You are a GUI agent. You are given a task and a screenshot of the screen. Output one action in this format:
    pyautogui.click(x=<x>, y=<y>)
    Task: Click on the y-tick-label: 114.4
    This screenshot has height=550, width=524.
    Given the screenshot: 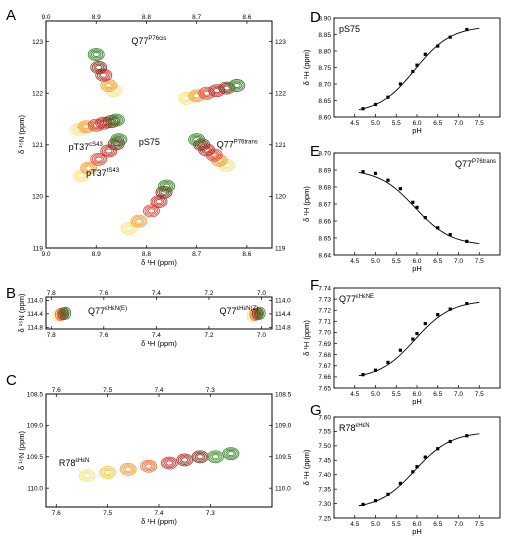 What is the action you would take?
    pyautogui.click(x=35, y=314)
    